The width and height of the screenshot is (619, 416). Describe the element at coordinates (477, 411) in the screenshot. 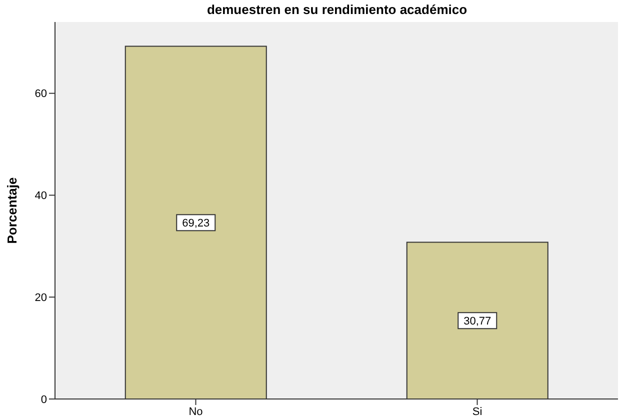

I see `x-tick-label: Si` at that location.